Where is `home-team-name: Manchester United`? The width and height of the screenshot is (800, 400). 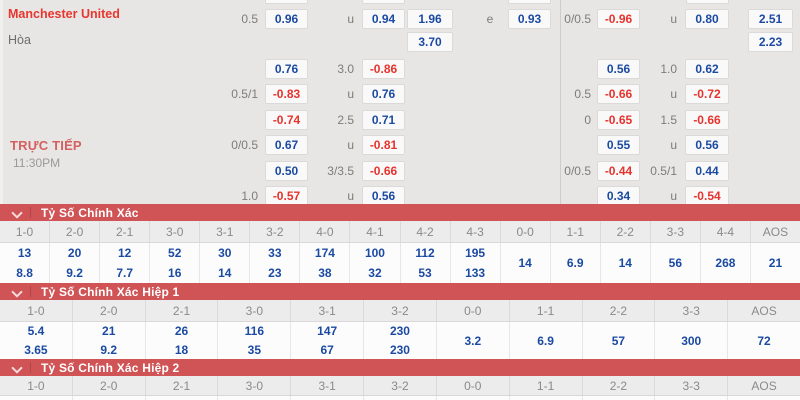 home-team-name: Manchester United is located at coordinates (64, 14).